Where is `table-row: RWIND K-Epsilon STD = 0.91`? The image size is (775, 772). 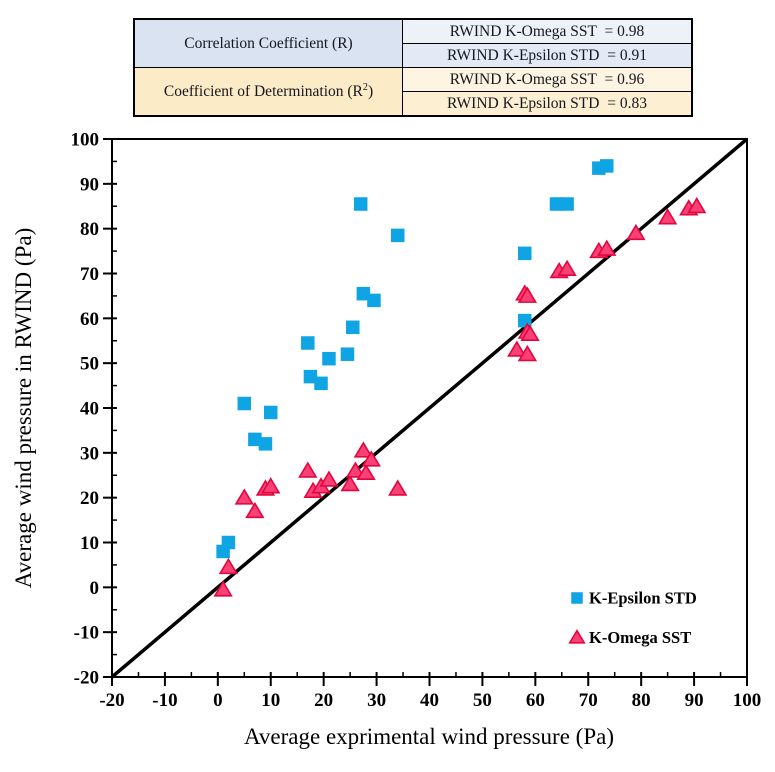 table-row: RWIND K-Epsilon STD = 0.91 is located at coordinates (413, 55).